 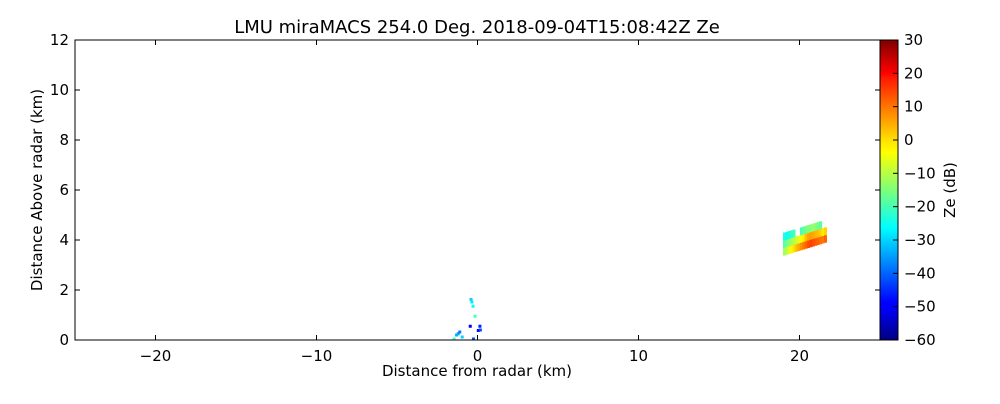 What do you see at coordinates (638, 356) in the screenshot?
I see `x-tick-label: 10` at bounding box center [638, 356].